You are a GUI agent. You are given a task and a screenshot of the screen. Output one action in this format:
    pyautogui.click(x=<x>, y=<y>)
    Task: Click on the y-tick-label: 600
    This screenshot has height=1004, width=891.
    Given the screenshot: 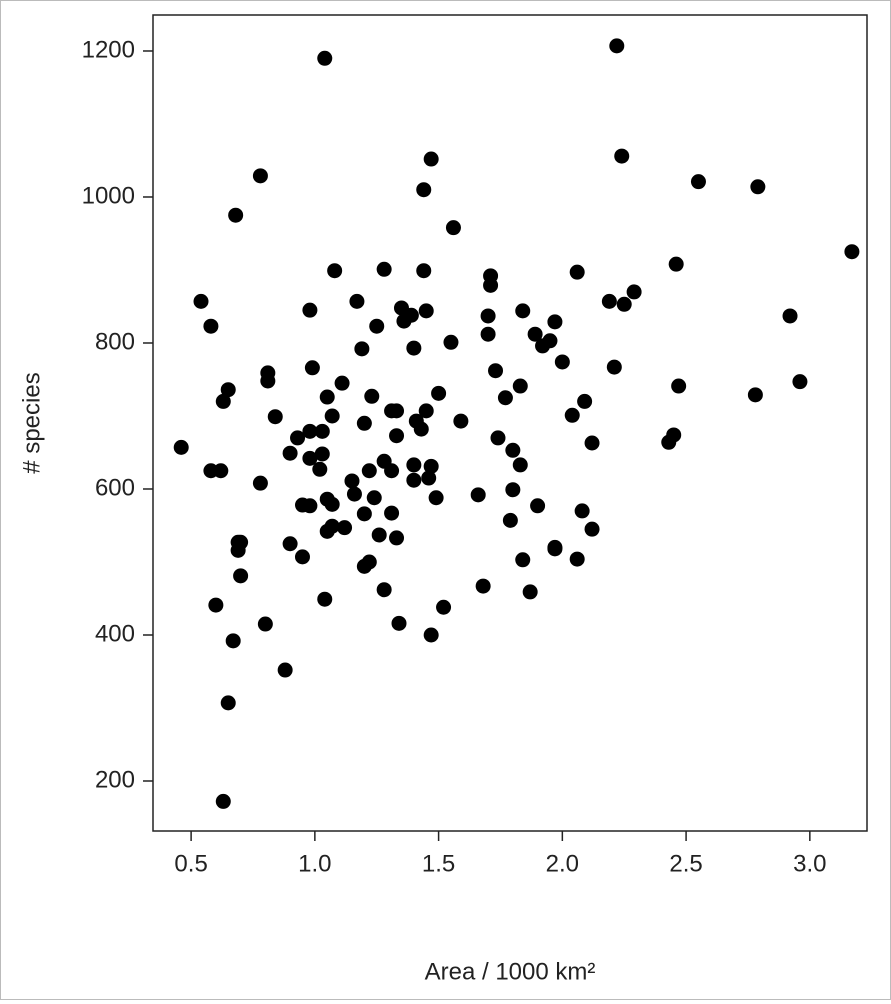 What is the action you would take?
    pyautogui.click(x=115, y=487)
    